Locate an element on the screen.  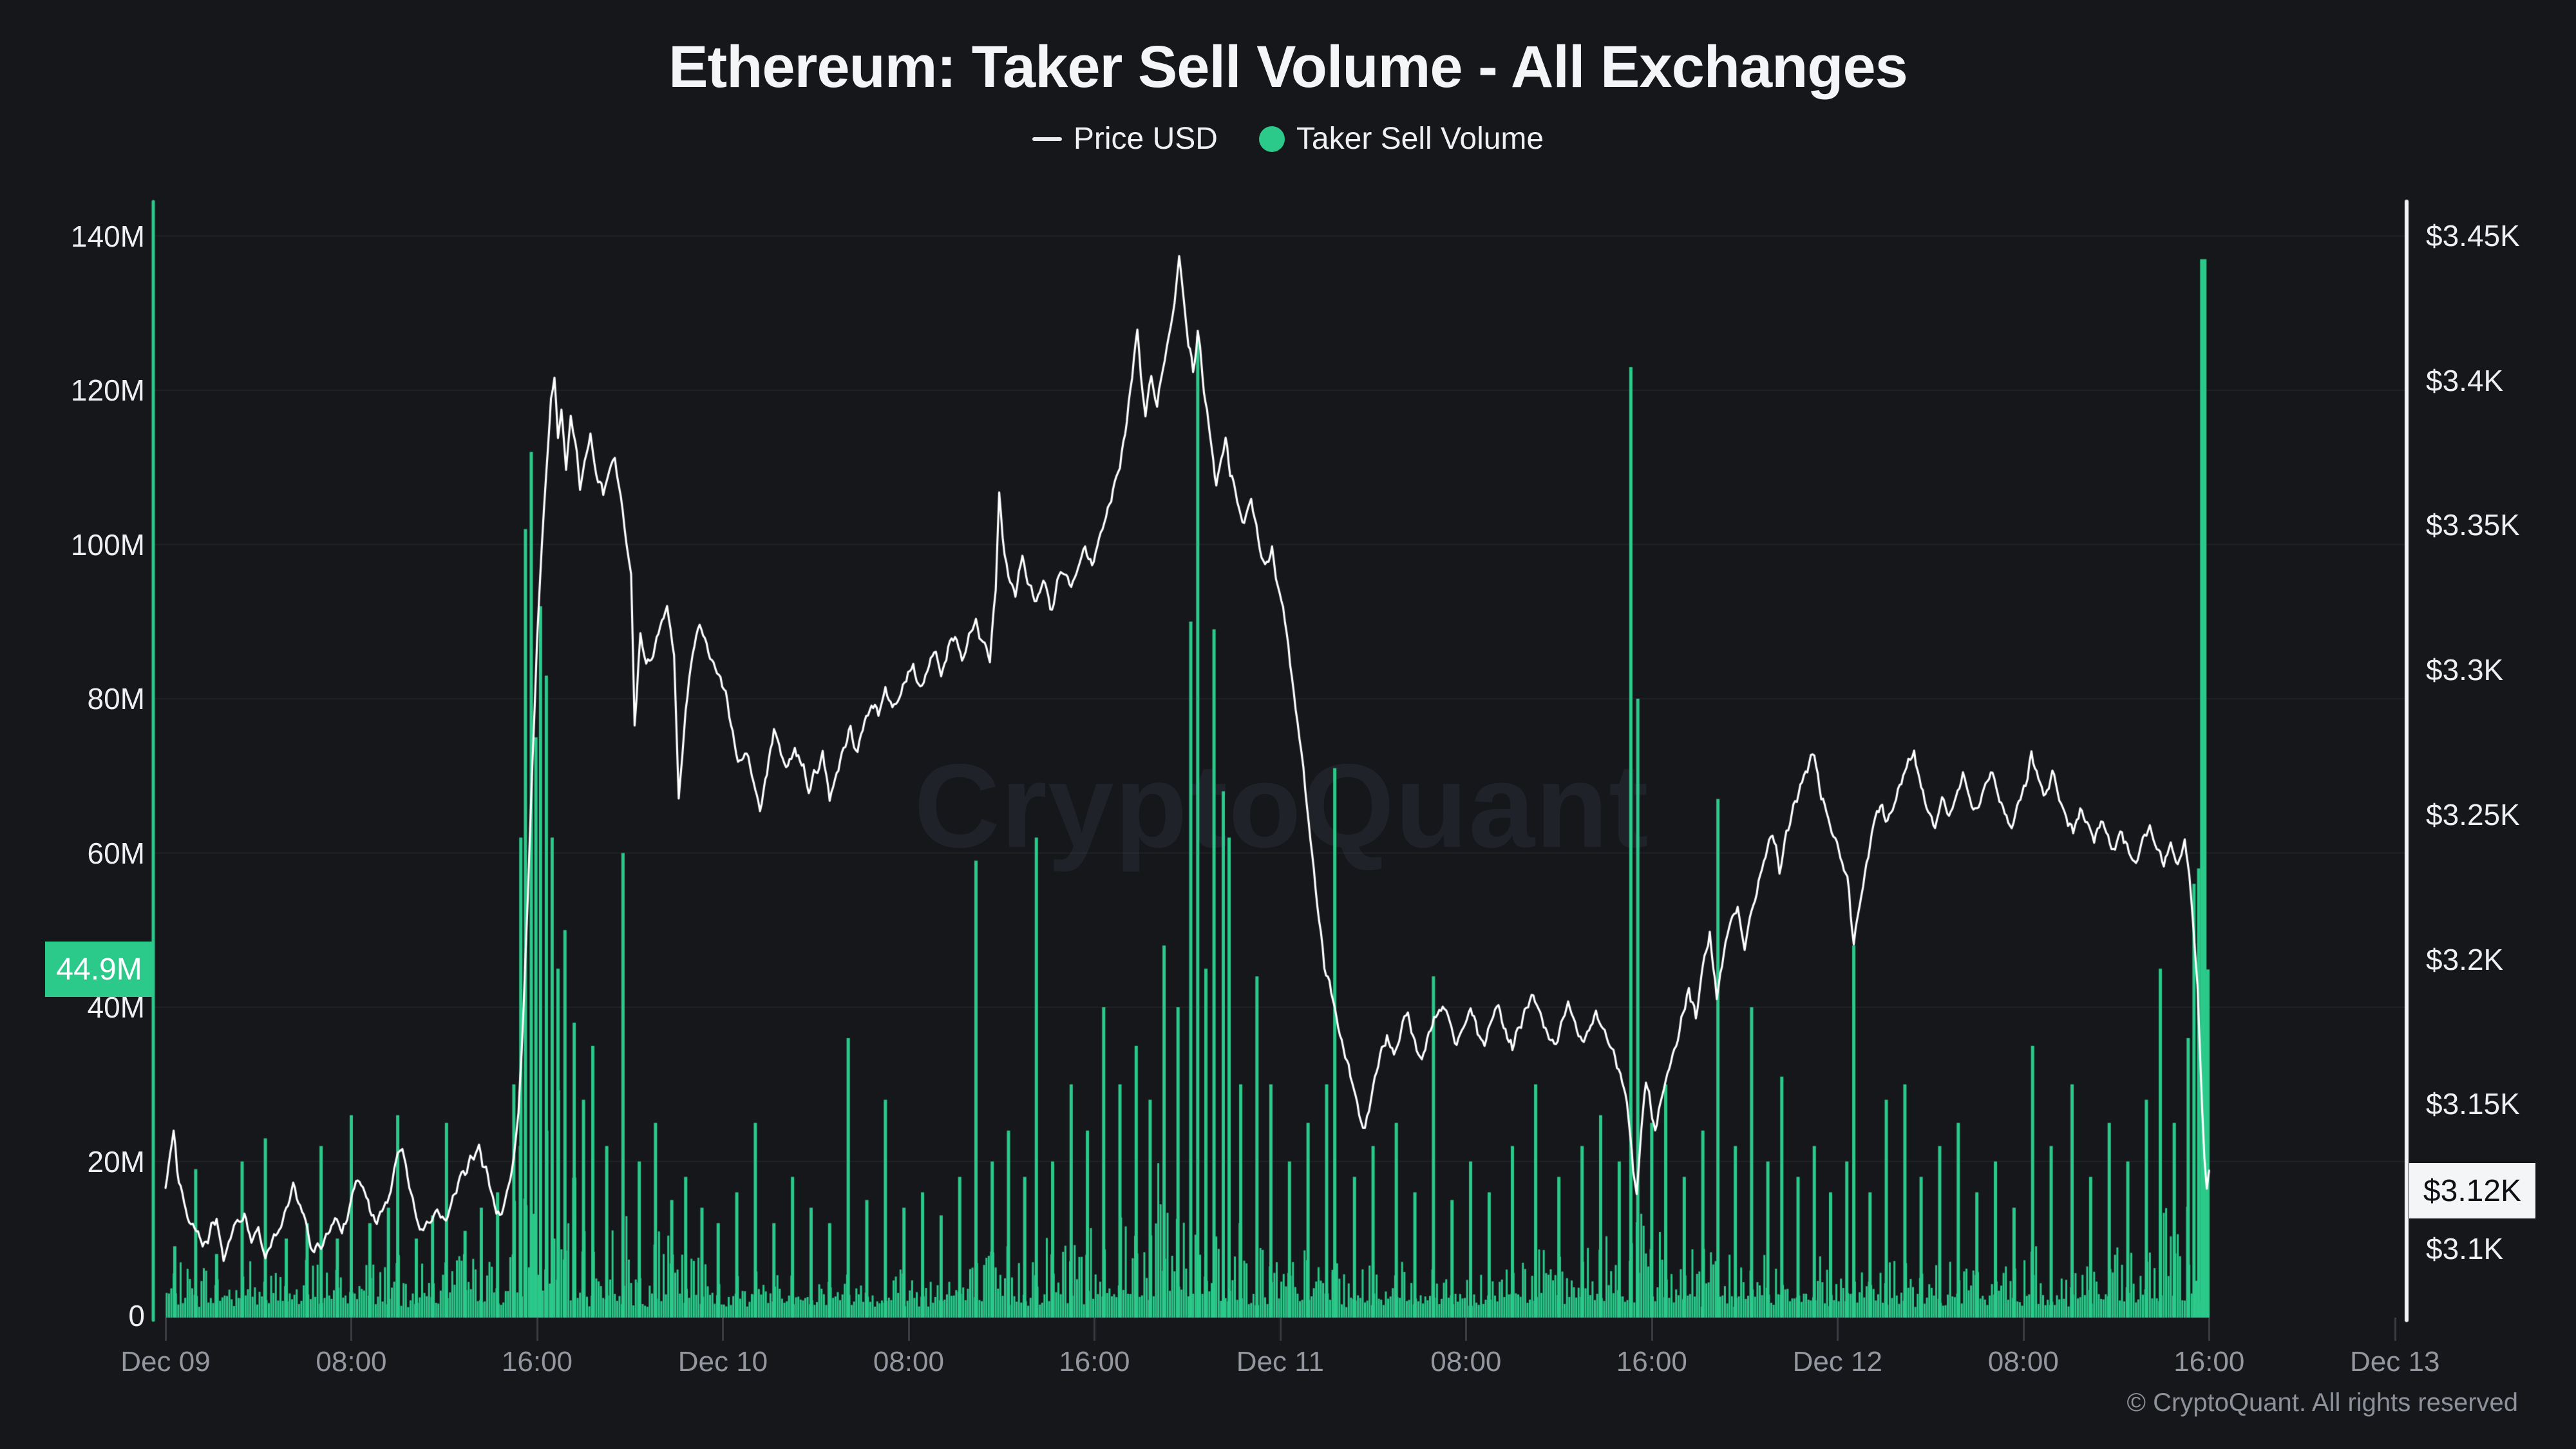
latest-price-badge: $3.12K is located at coordinates (2472, 1191).